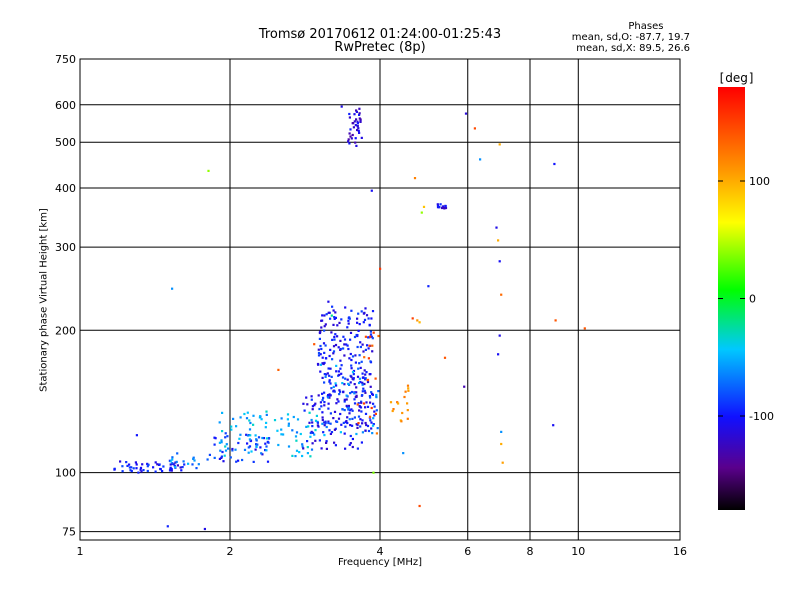 The height and width of the screenshot is (600, 800). I want to click on x-tick-label: 16, so click(680, 551).